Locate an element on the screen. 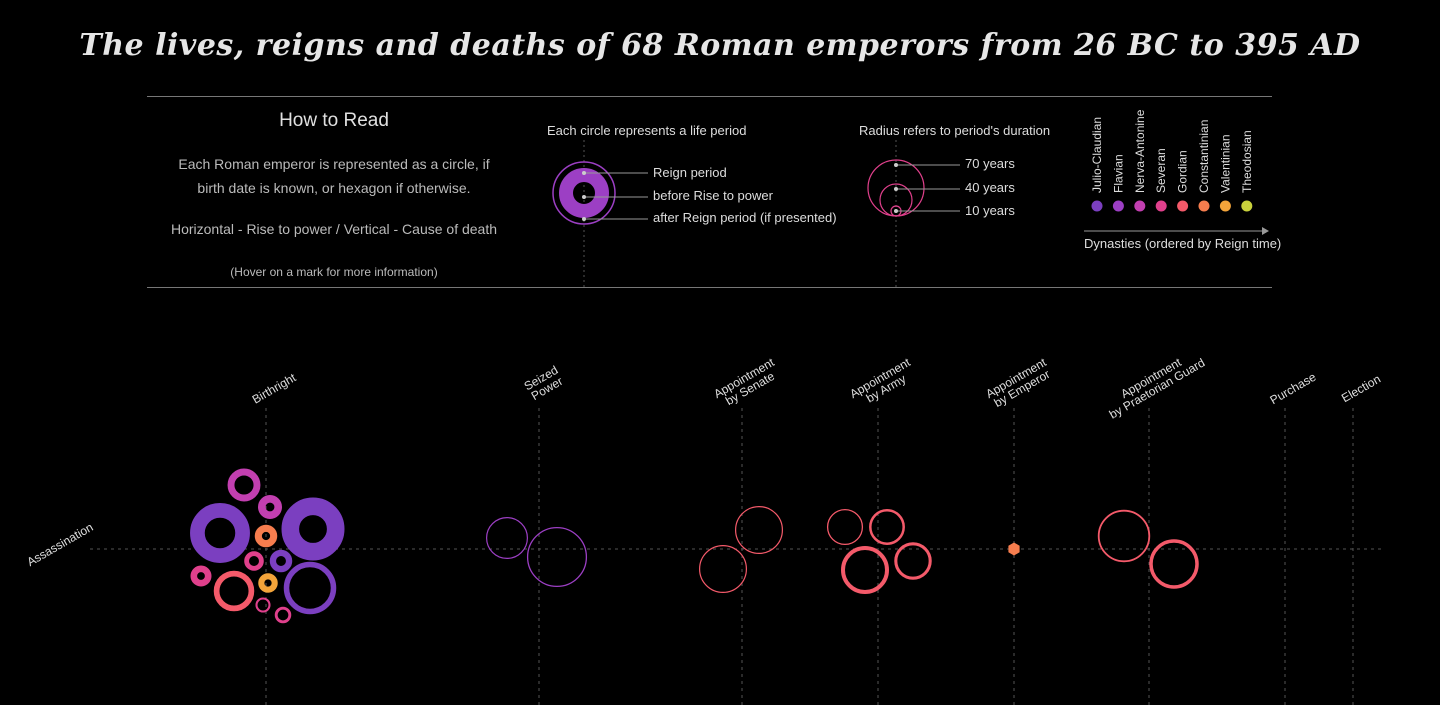  dynasty-label: Nerva-Antonine is located at coordinates (1140, 151).